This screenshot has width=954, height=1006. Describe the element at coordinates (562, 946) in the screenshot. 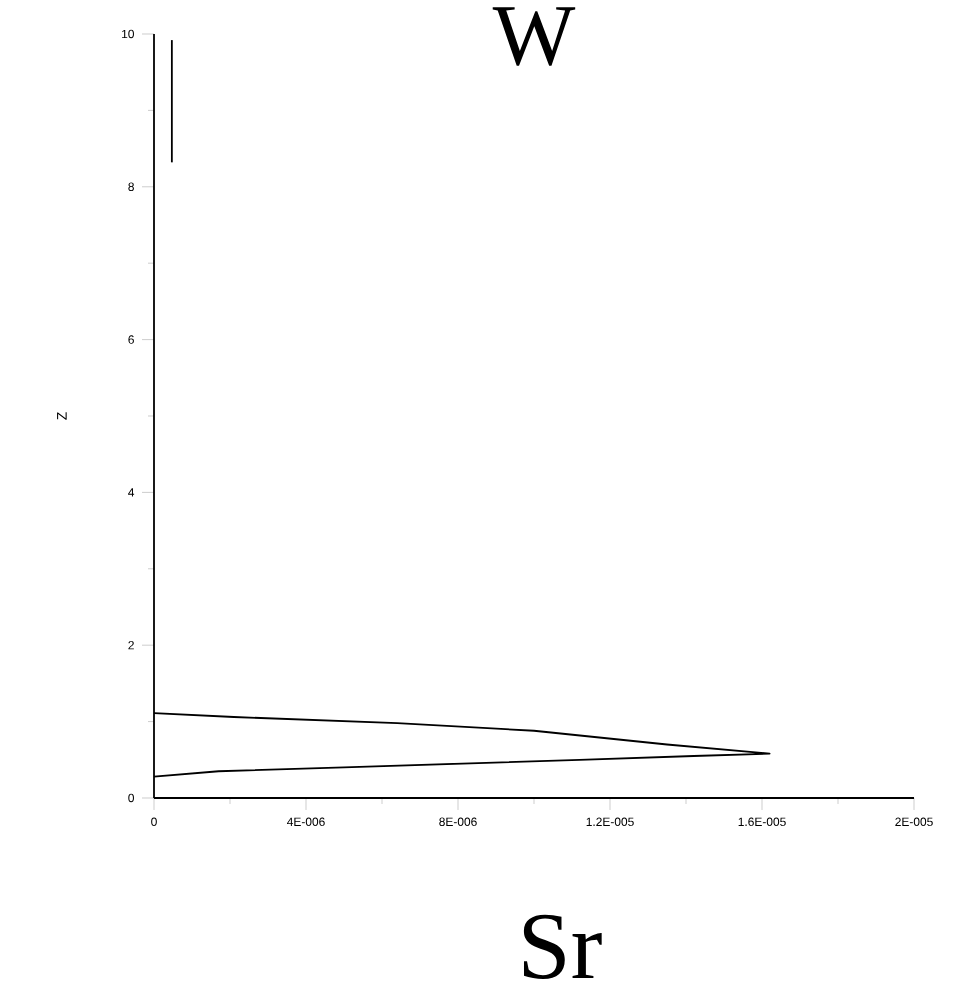

I see `text: Sr` at that location.